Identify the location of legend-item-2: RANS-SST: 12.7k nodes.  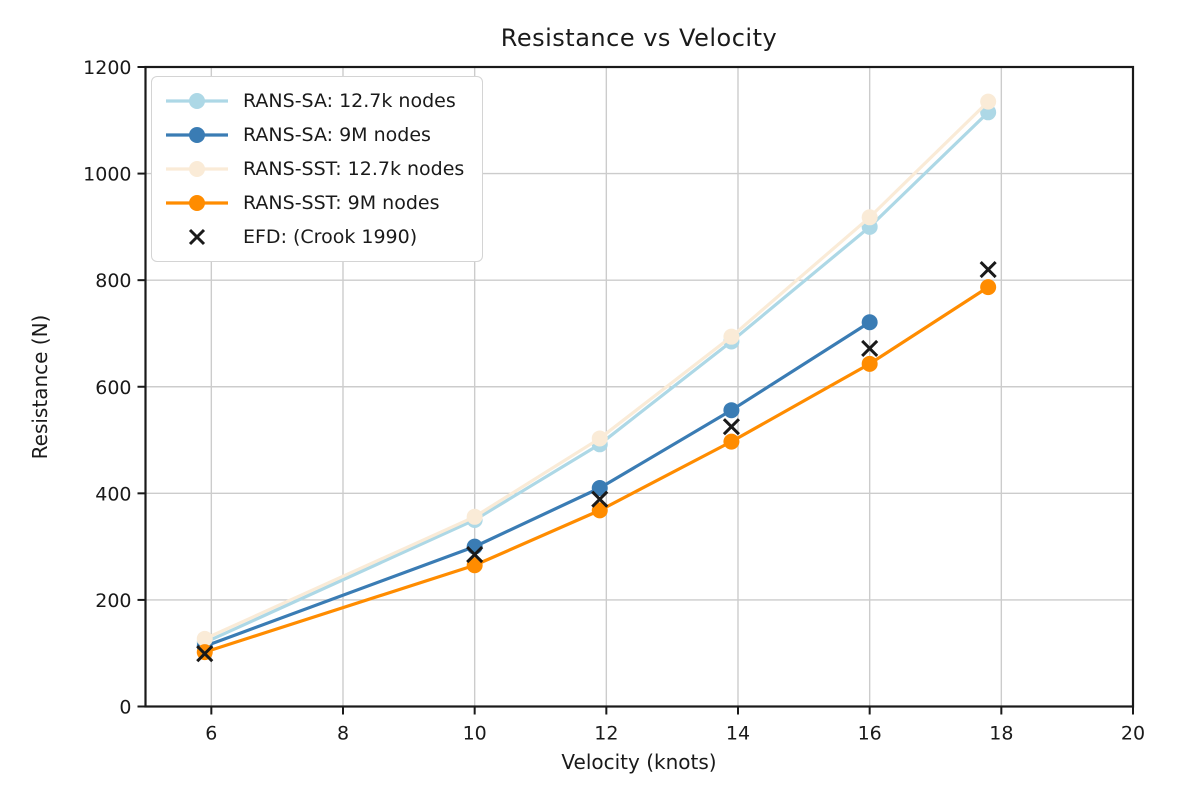
(314, 169).